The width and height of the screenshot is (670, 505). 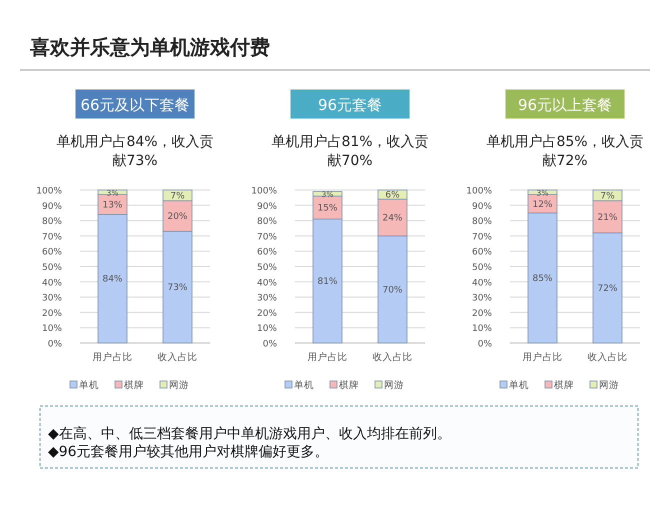 What do you see at coordinates (188, 452) in the screenshot?
I see `text: ◆96元套餐用户较其他用户对棋牌偏好更多。` at bounding box center [188, 452].